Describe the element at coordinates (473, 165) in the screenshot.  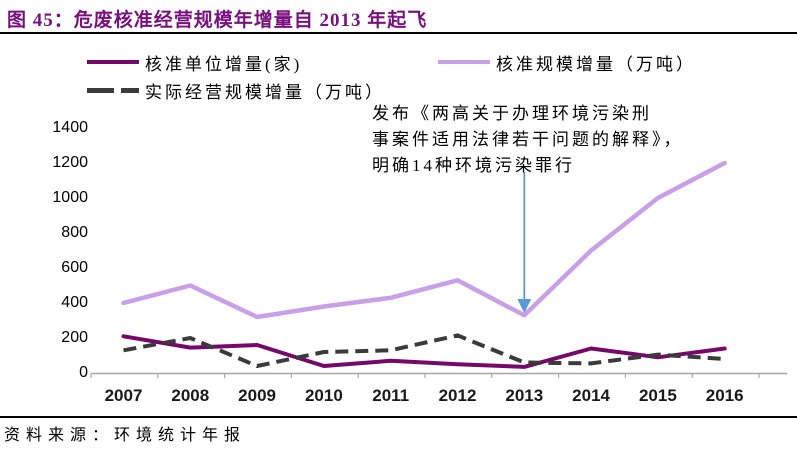
I see `annotation-line-3: 明确14种环境污染罪行` at that location.